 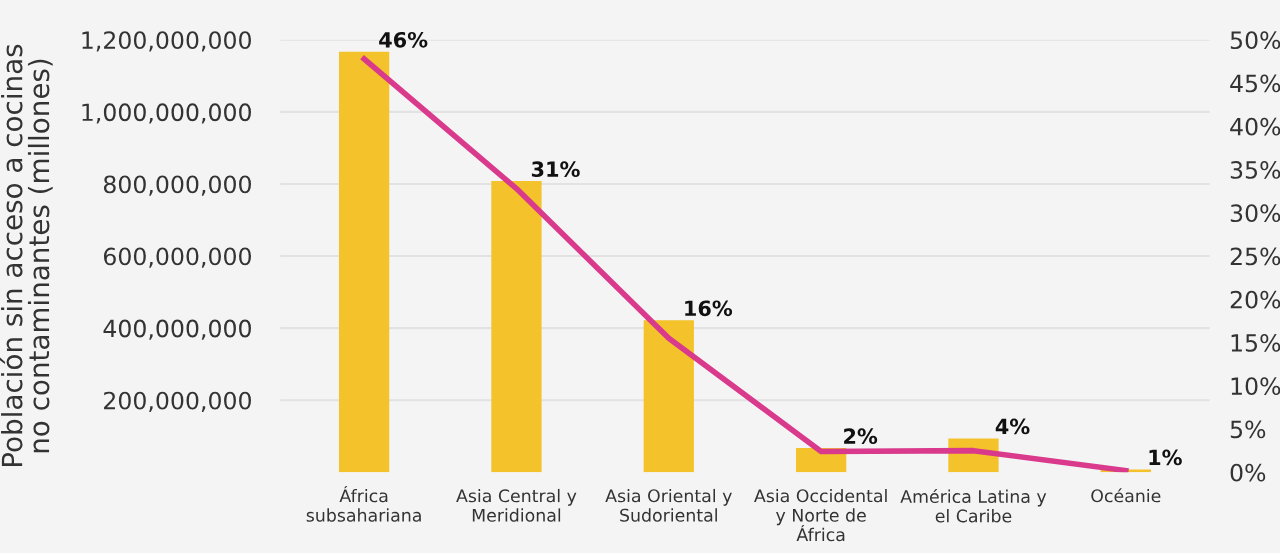 What do you see at coordinates (1255, 256) in the screenshot?
I see `y2-tick-label: 25%` at bounding box center [1255, 256].